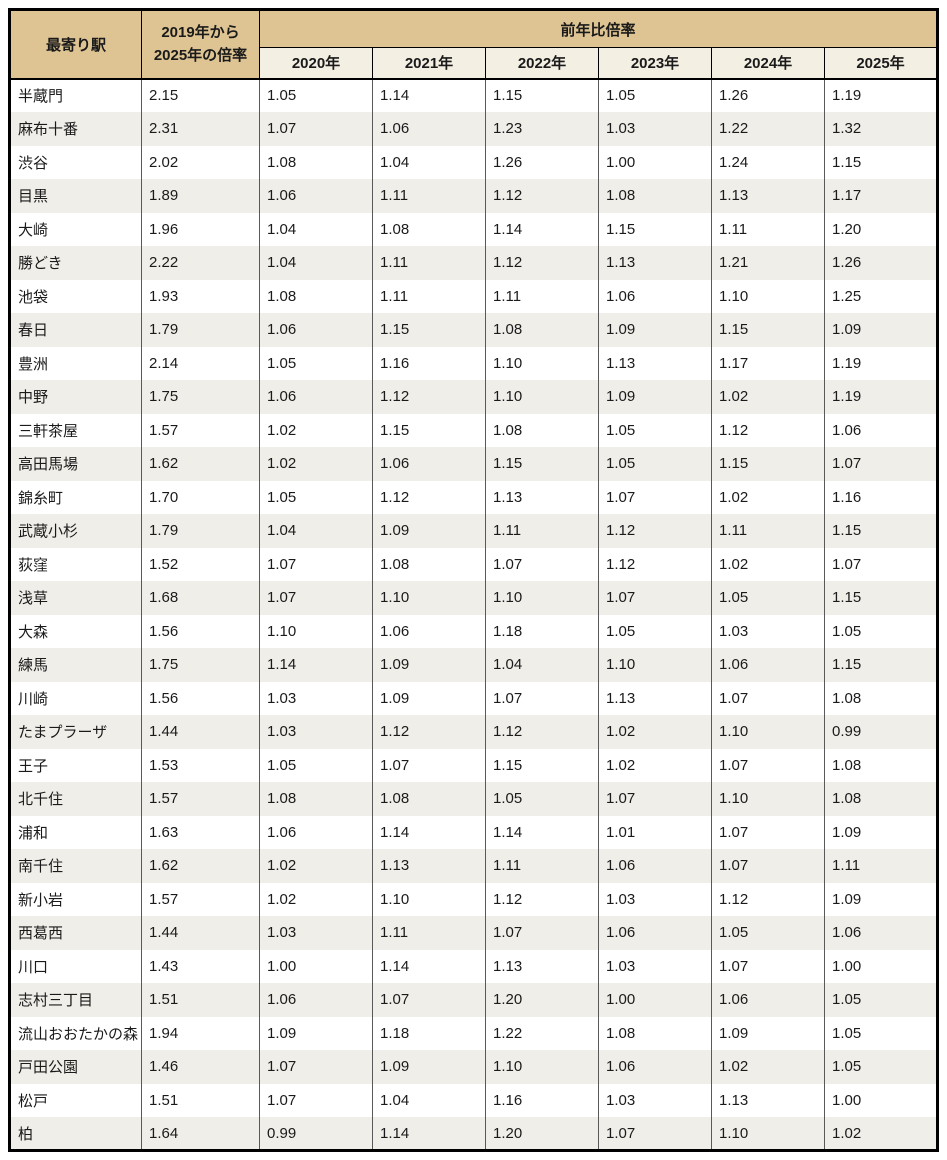 The image size is (947, 1160). What do you see at coordinates (200, 765) in the screenshot?
I see `overall-ratio-cell: 1.53` at bounding box center [200, 765].